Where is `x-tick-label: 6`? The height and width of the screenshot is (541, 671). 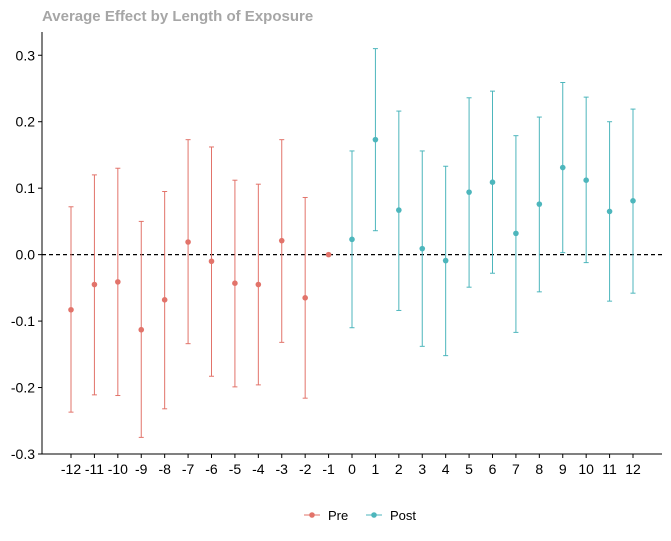 x-tick-label: 6 is located at coordinates (493, 469).